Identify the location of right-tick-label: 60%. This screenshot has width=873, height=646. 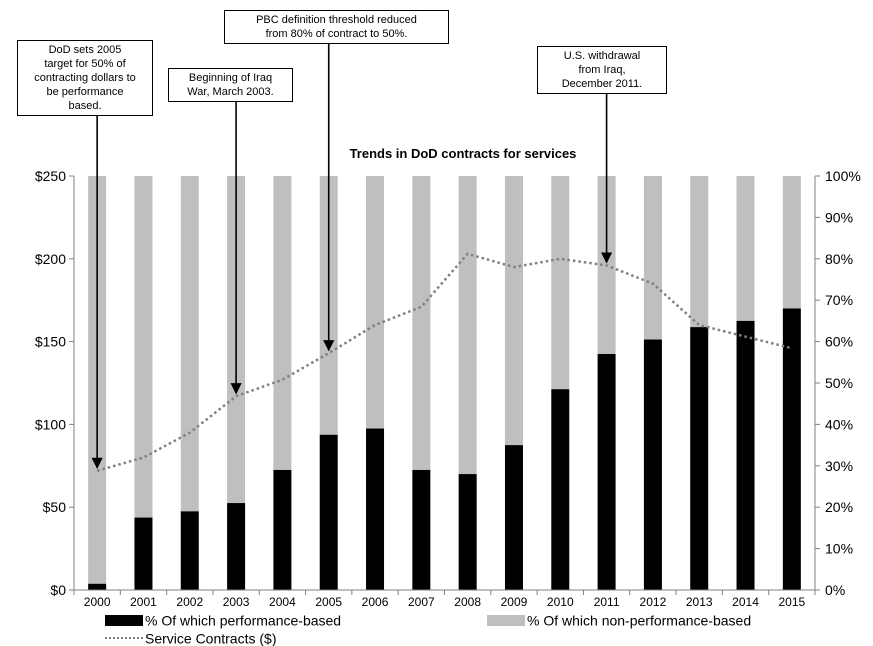
(839, 342).